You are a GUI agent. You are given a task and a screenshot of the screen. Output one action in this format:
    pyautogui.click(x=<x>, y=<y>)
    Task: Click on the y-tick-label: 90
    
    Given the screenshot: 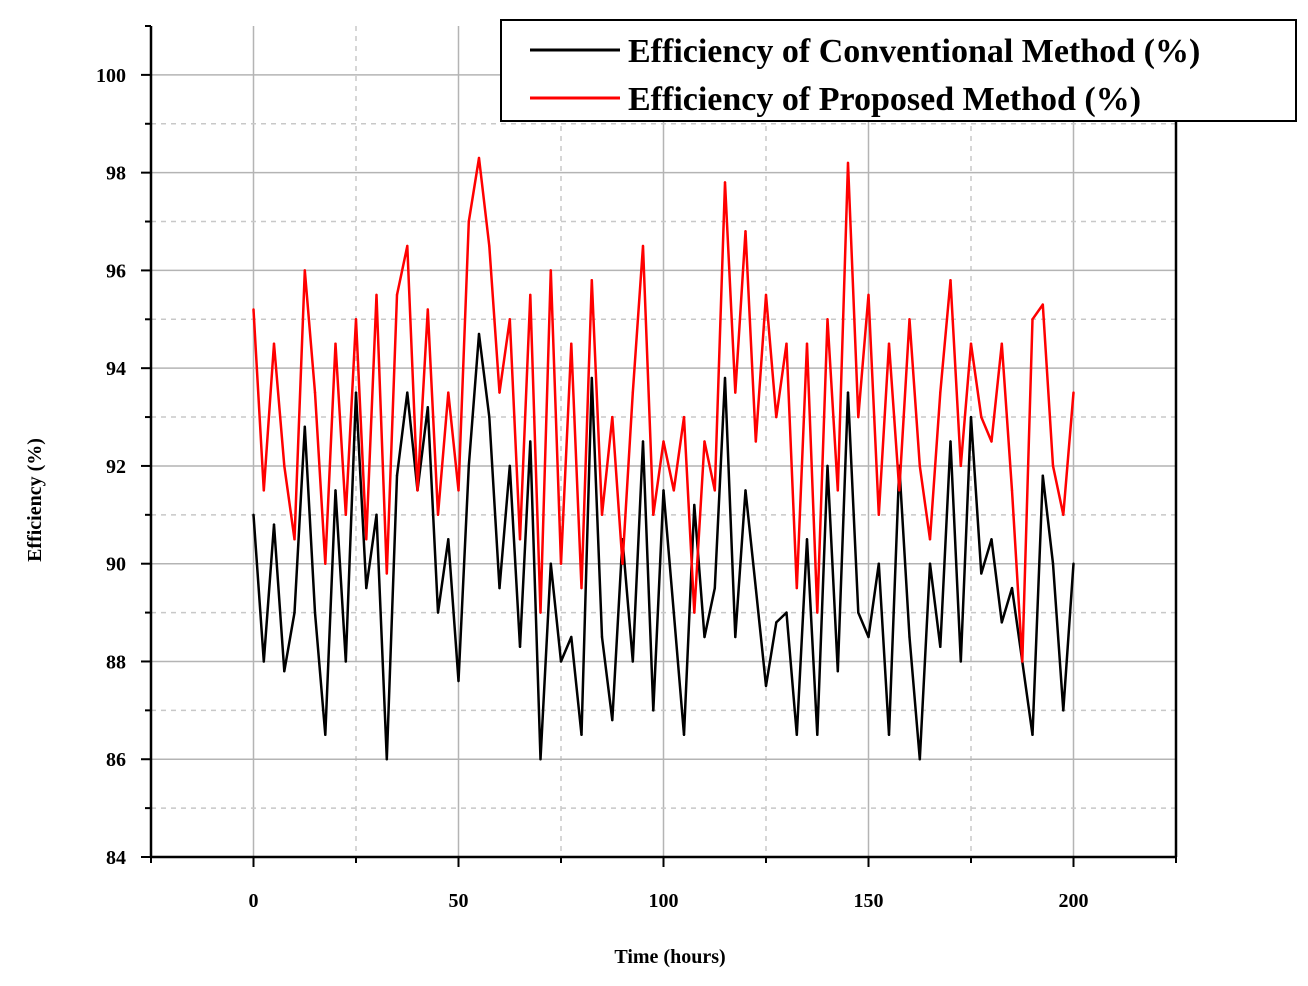 What is the action you would take?
    pyautogui.click(x=116, y=565)
    